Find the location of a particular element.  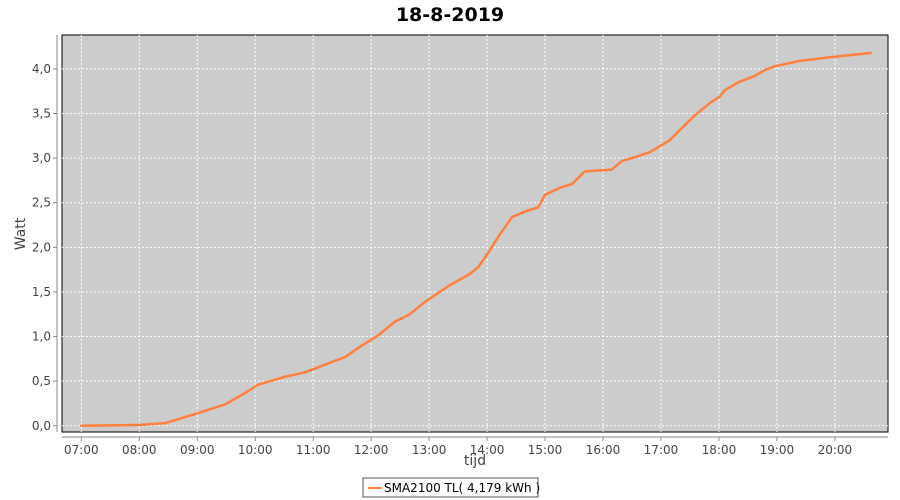

x-tick-label: 08:00 is located at coordinates (139, 450).